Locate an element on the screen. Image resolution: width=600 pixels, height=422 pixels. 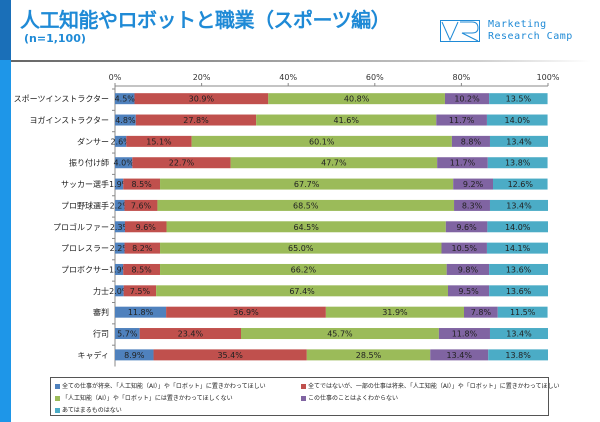
data-label: 11.5% is located at coordinates (523, 312).